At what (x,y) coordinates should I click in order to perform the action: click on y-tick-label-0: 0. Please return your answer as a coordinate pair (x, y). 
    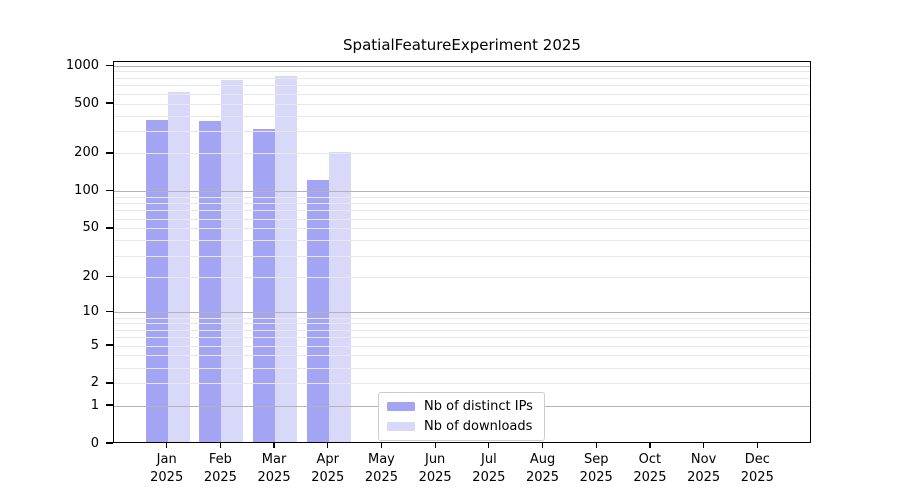
    Looking at the image, I should click on (94, 443).